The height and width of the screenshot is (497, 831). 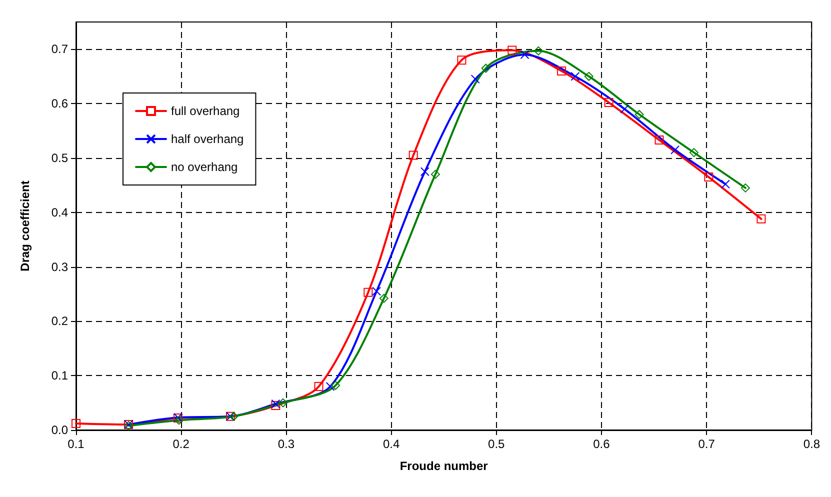 I want to click on y-tick-label: 0.3, so click(x=59, y=267).